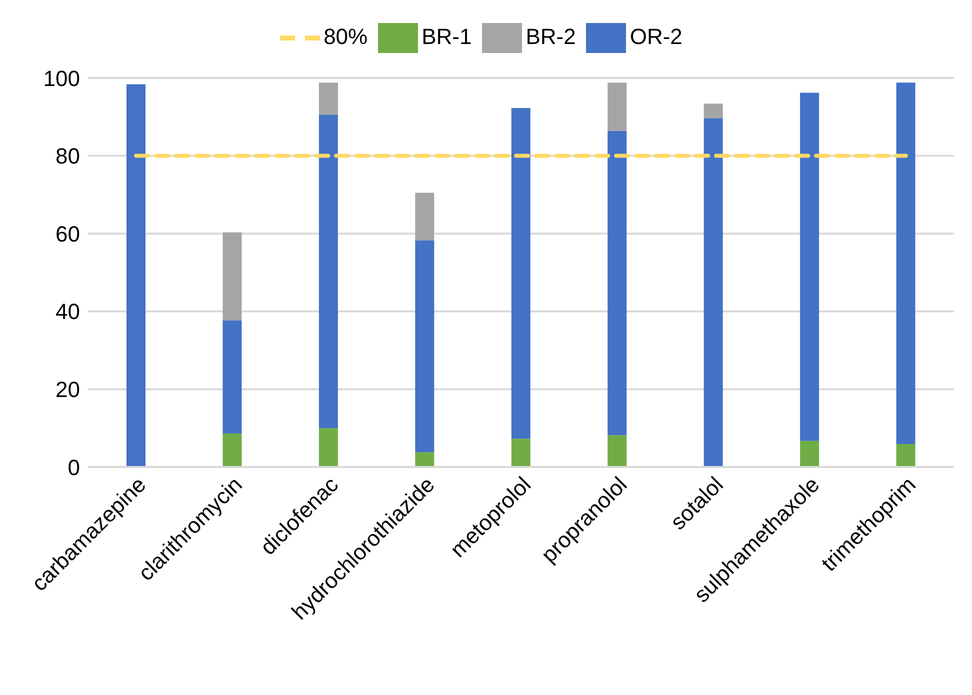  I want to click on y-tick-label: 20, so click(68, 389).